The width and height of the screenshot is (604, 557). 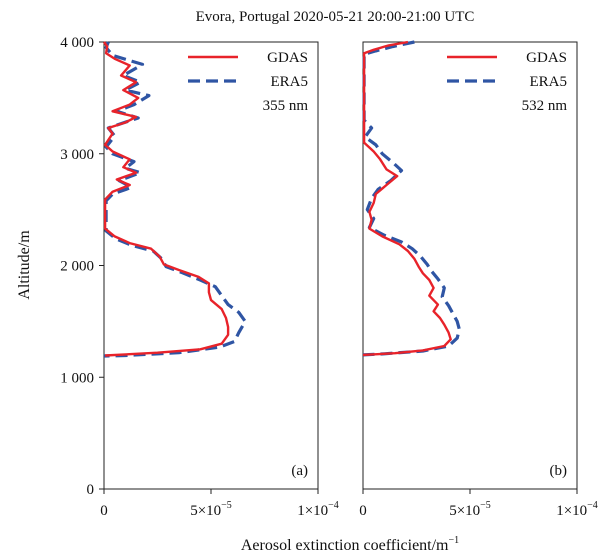 What do you see at coordinates (77, 43) in the screenshot?
I see `y-tick-label: 4 000` at bounding box center [77, 43].